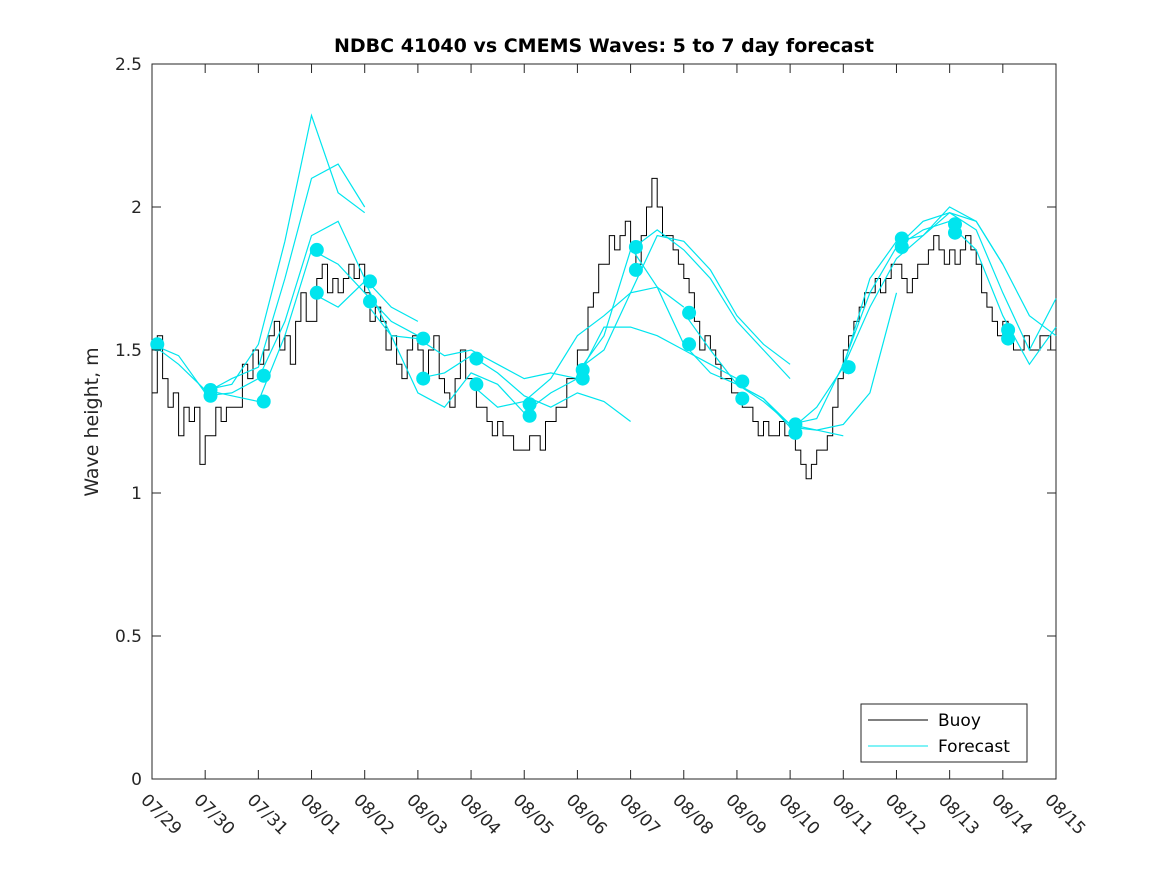  I want to click on x-tick-label: 08/06, so click(586, 814).